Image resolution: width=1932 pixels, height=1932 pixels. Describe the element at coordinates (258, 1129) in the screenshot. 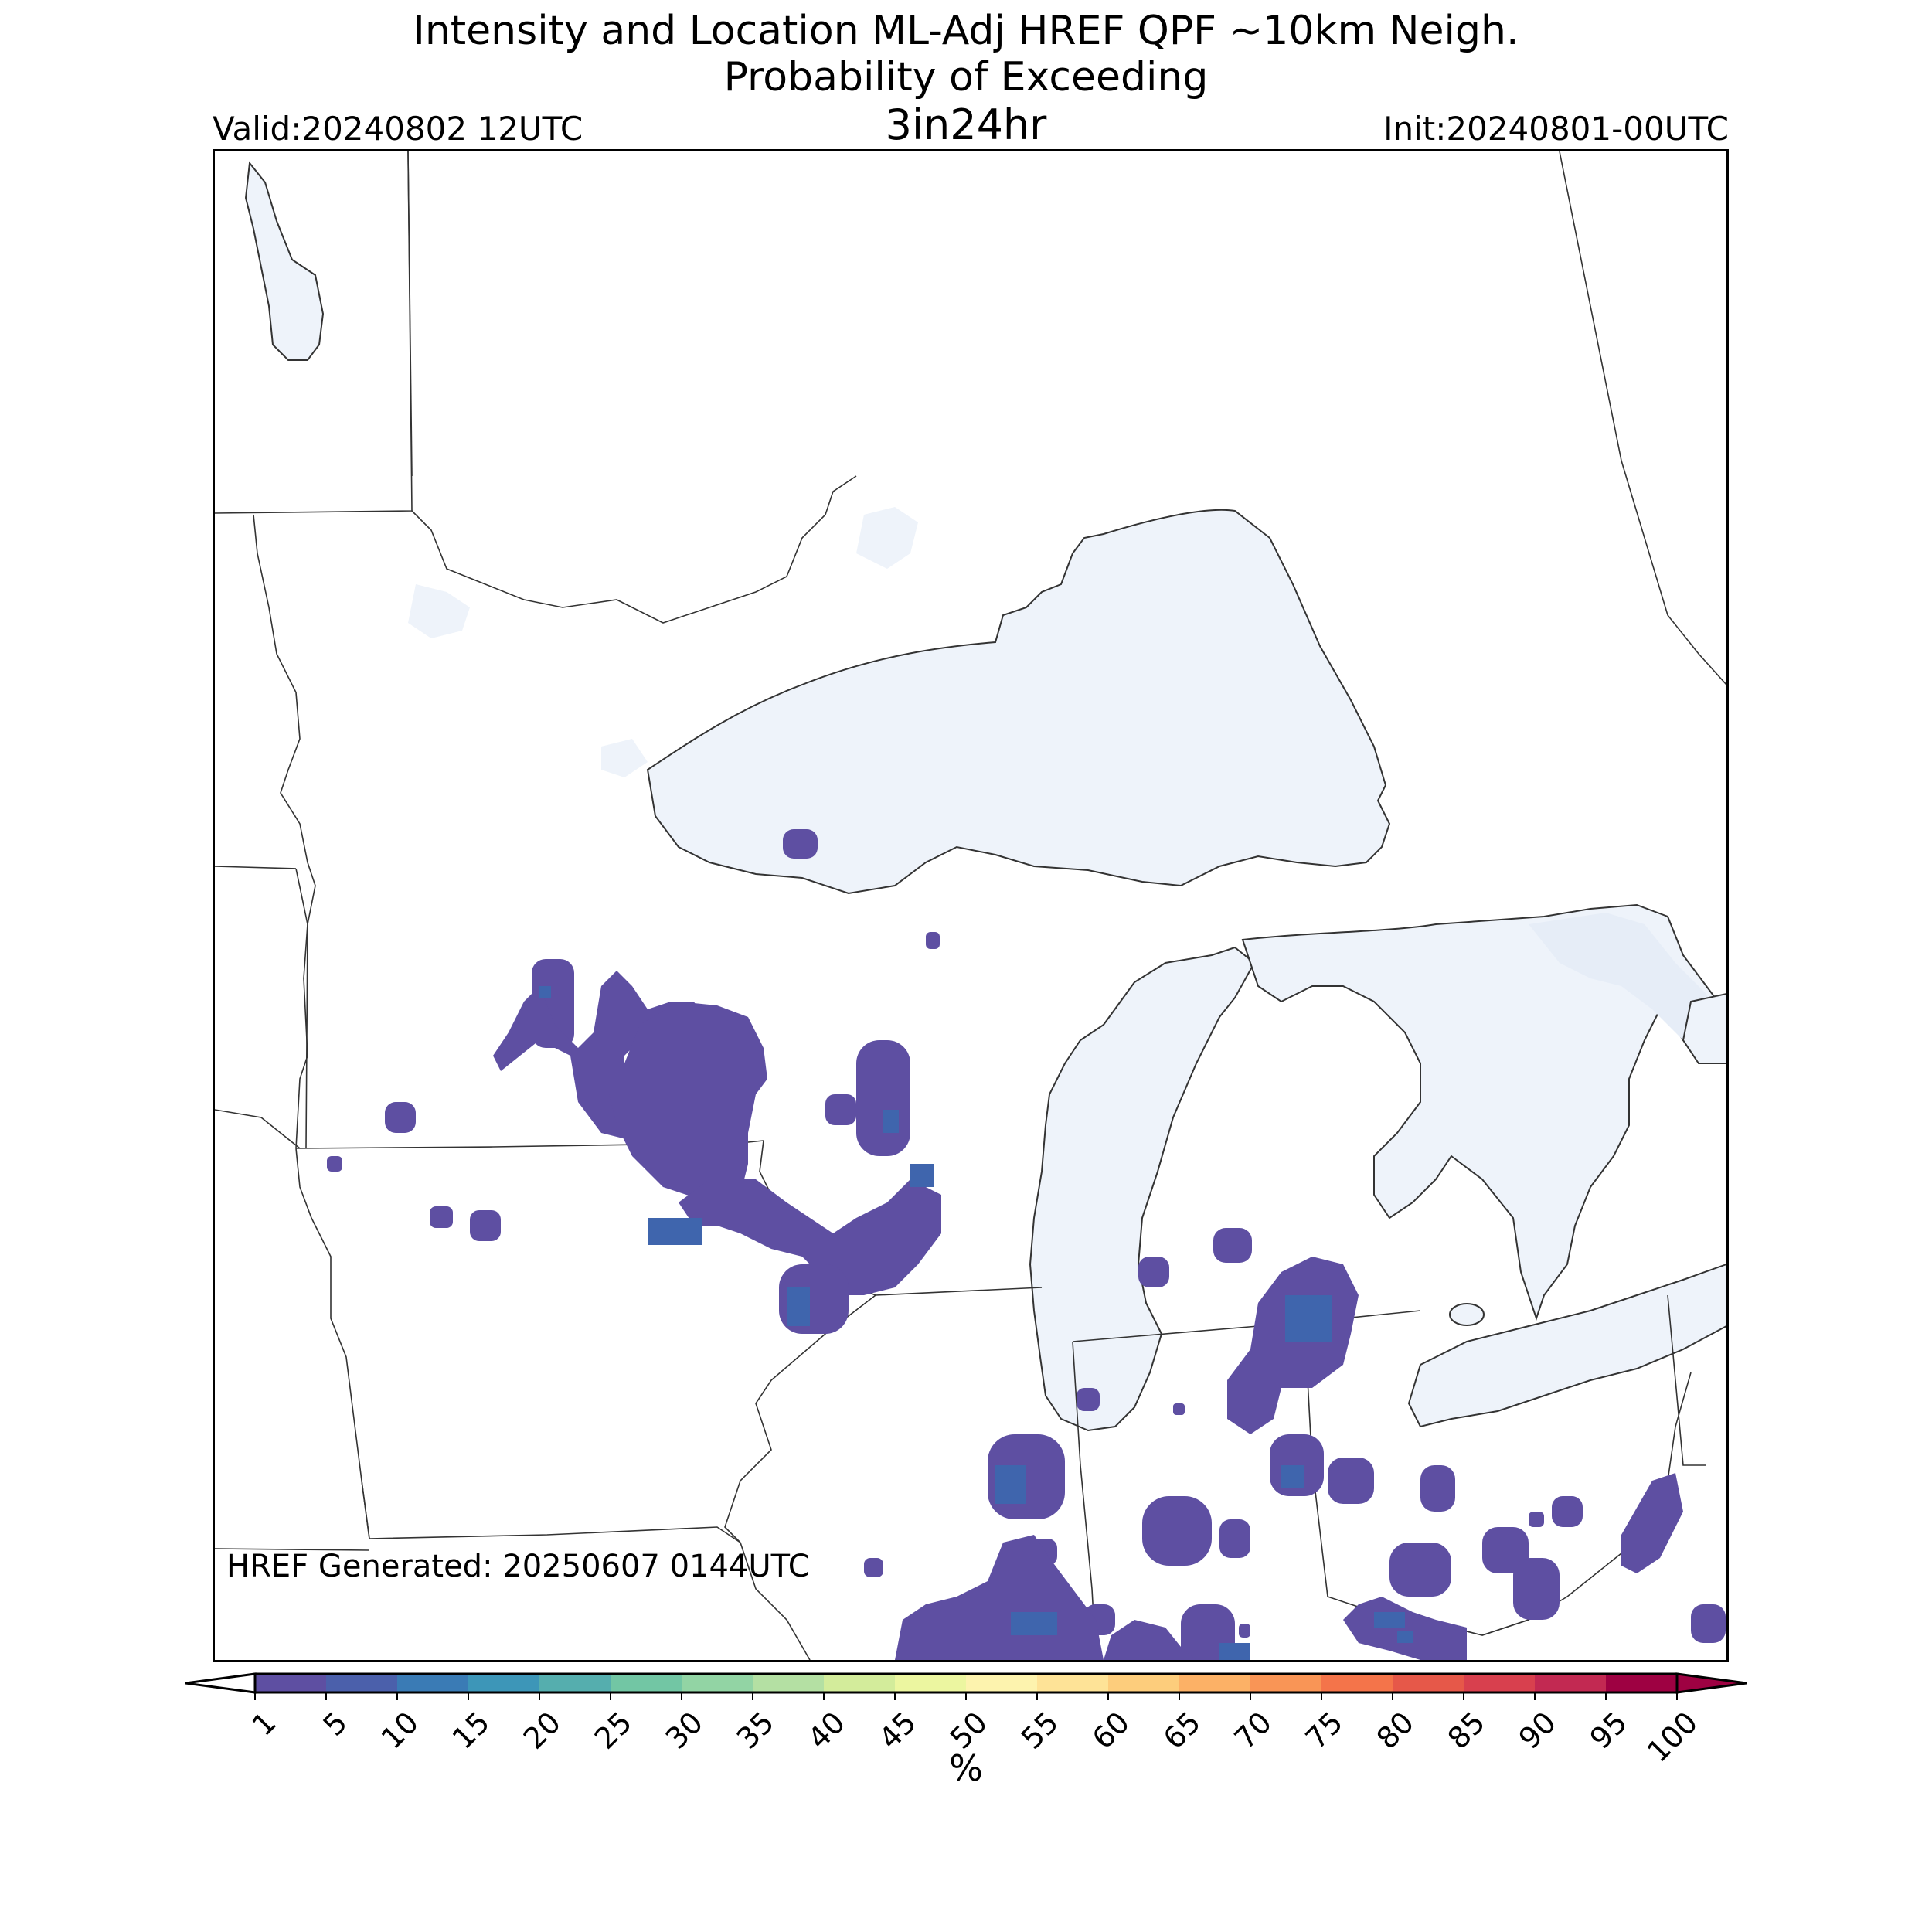

I see `border-ne-sd` at that location.